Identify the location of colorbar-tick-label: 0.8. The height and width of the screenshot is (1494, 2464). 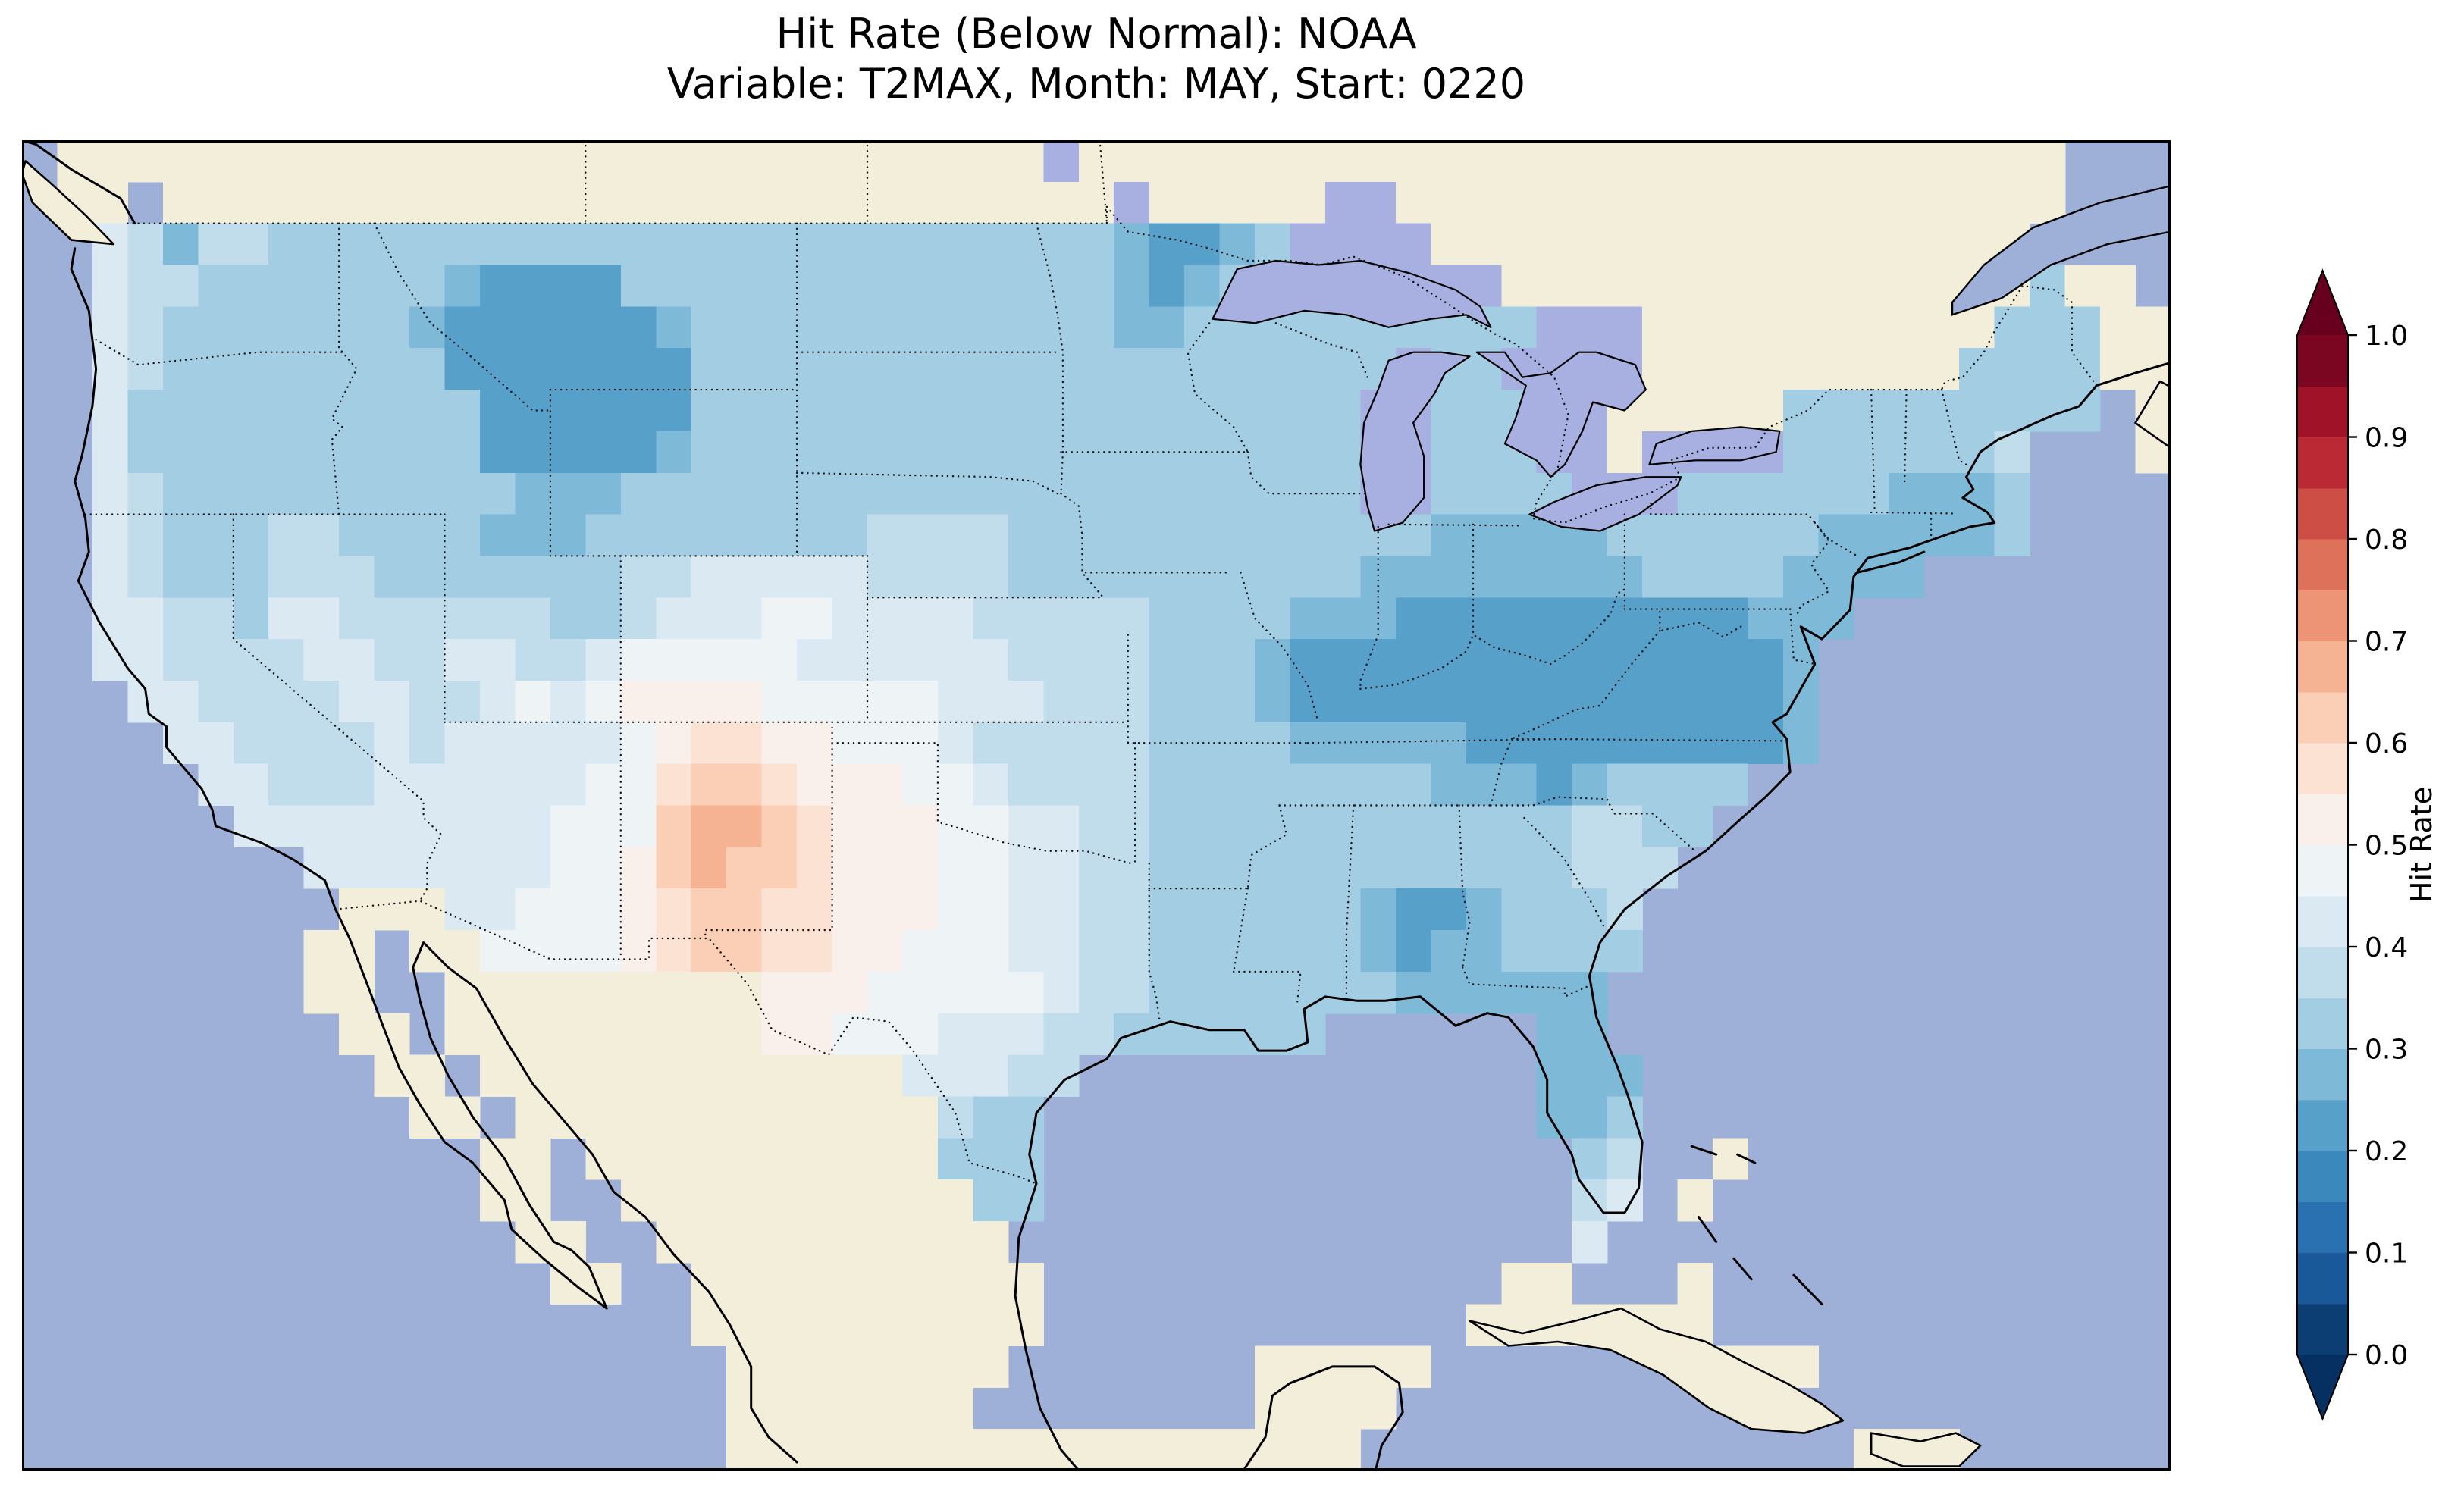
(2387, 540).